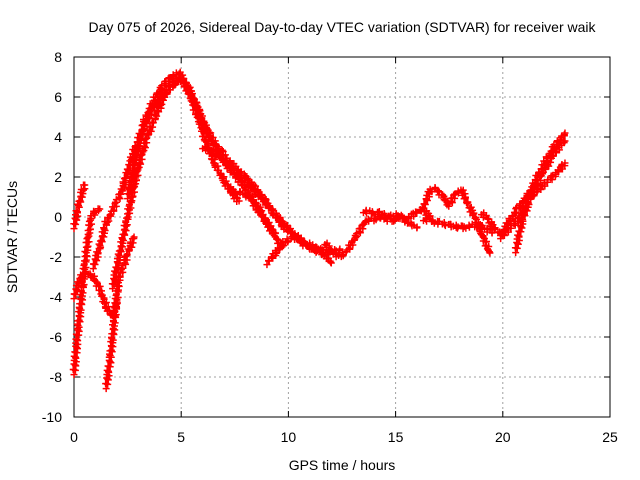 Image resolution: width=640 pixels, height=480 pixels. I want to click on y-tick-label: 6, so click(58, 97).